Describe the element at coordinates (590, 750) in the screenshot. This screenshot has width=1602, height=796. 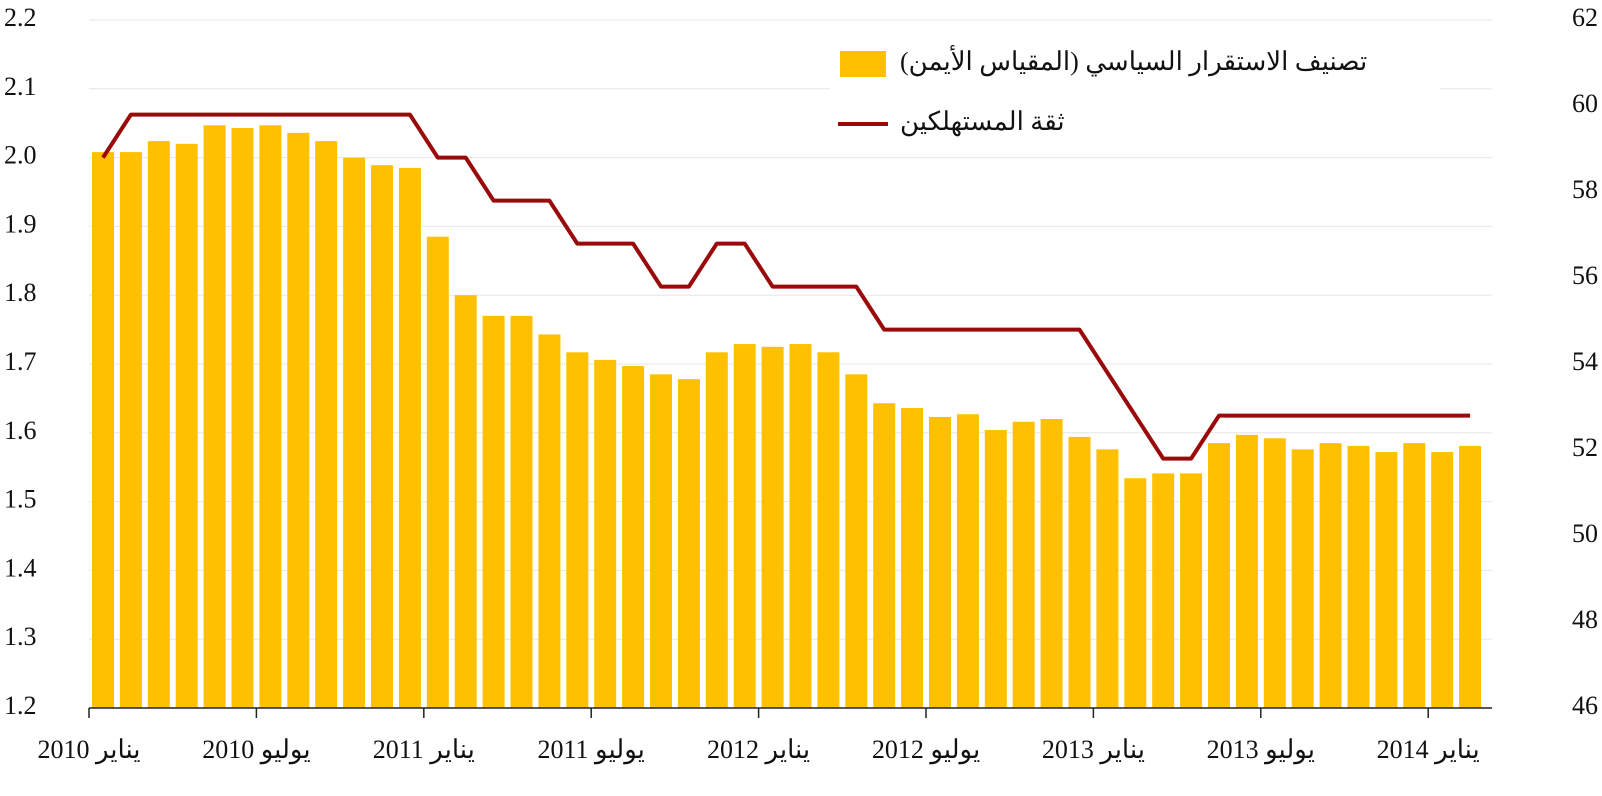
I see `x-tick-label: يوليو 2011` at that location.